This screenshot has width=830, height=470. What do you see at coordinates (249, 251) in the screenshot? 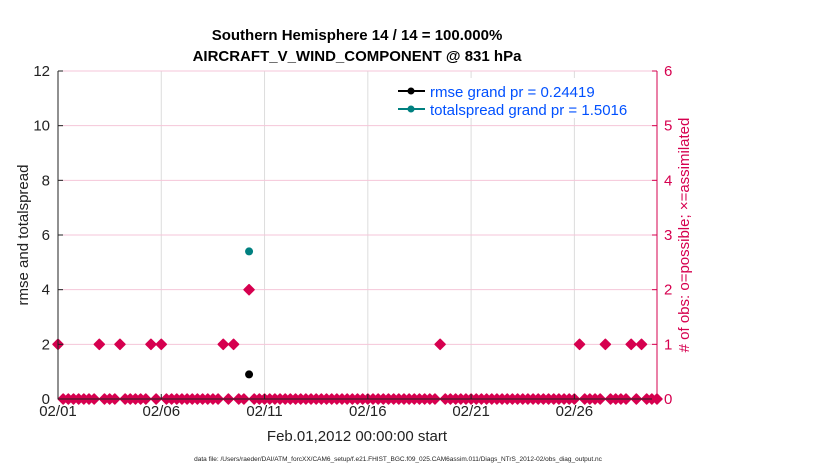
I see `totalspread-point` at bounding box center [249, 251].